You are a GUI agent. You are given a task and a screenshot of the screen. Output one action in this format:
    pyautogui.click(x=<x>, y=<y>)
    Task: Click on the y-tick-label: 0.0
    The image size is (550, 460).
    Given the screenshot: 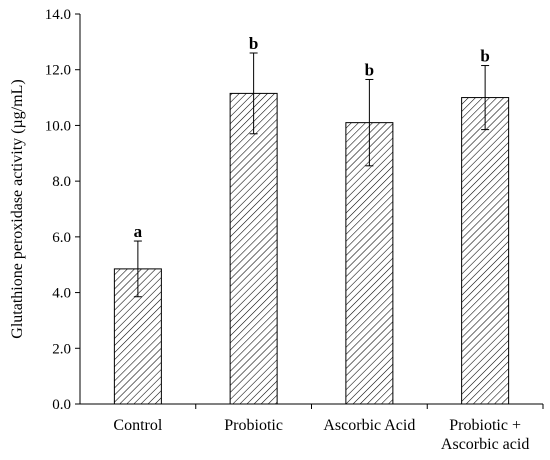 What is the action you would take?
    pyautogui.click(x=61, y=405)
    